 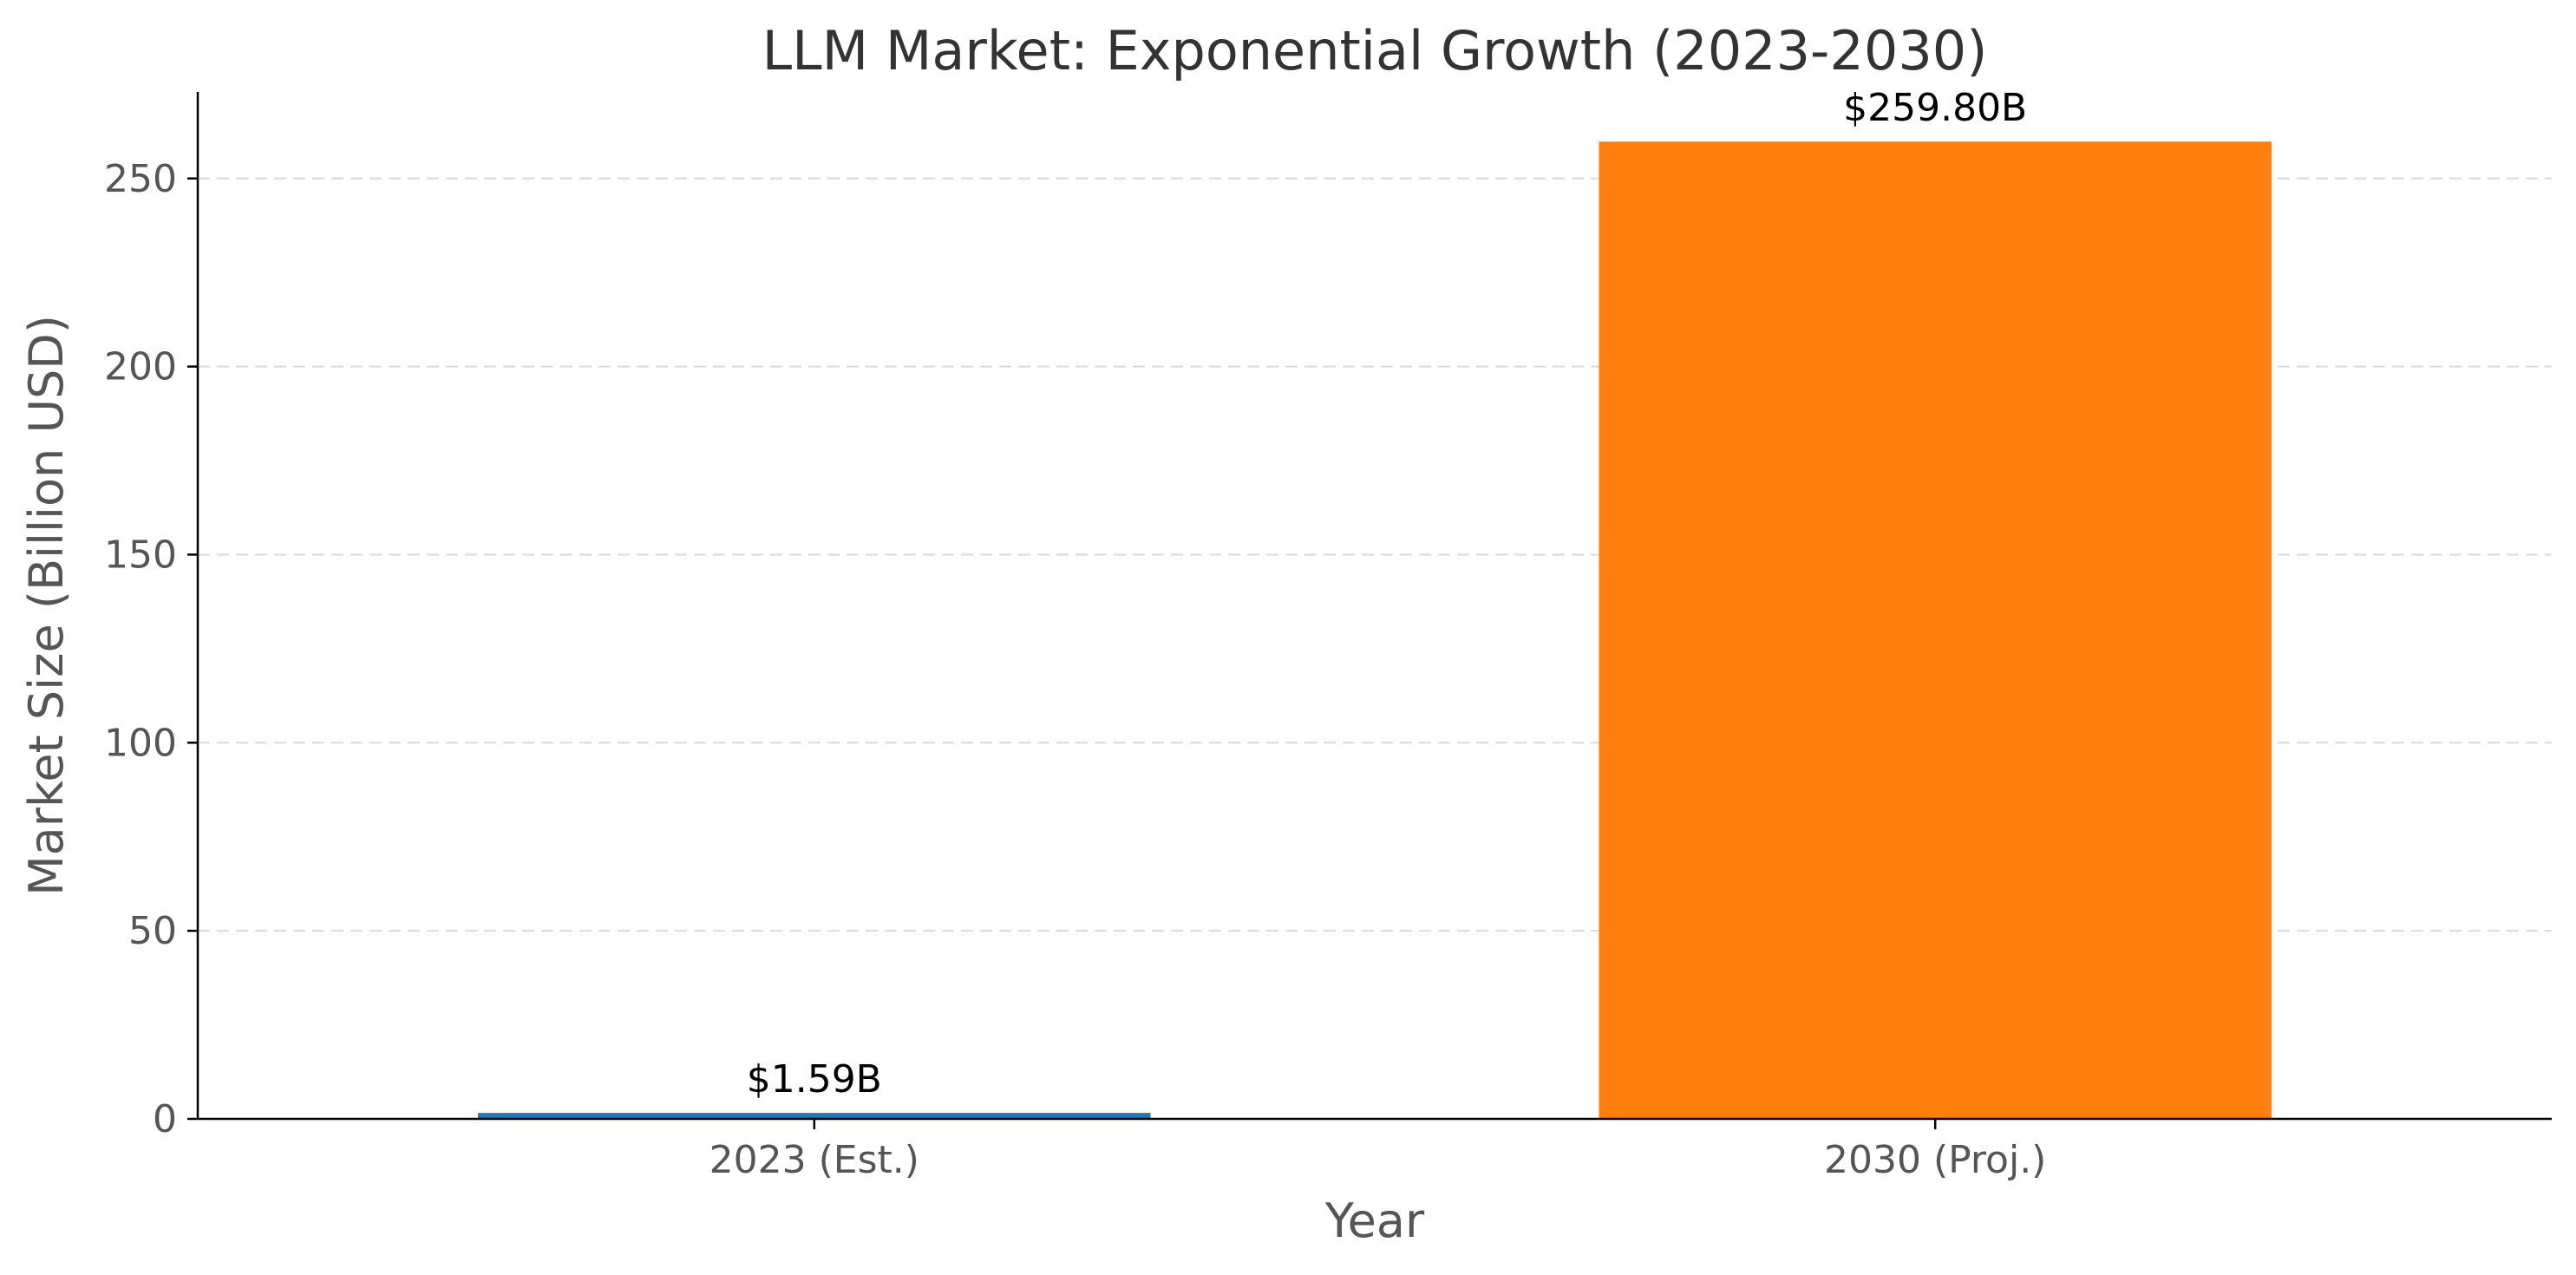 What do you see at coordinates (814, 1160) in the screenshot?
I see `x-tick-label: 2023 (Est.)` at bounding box center [814, 1160].